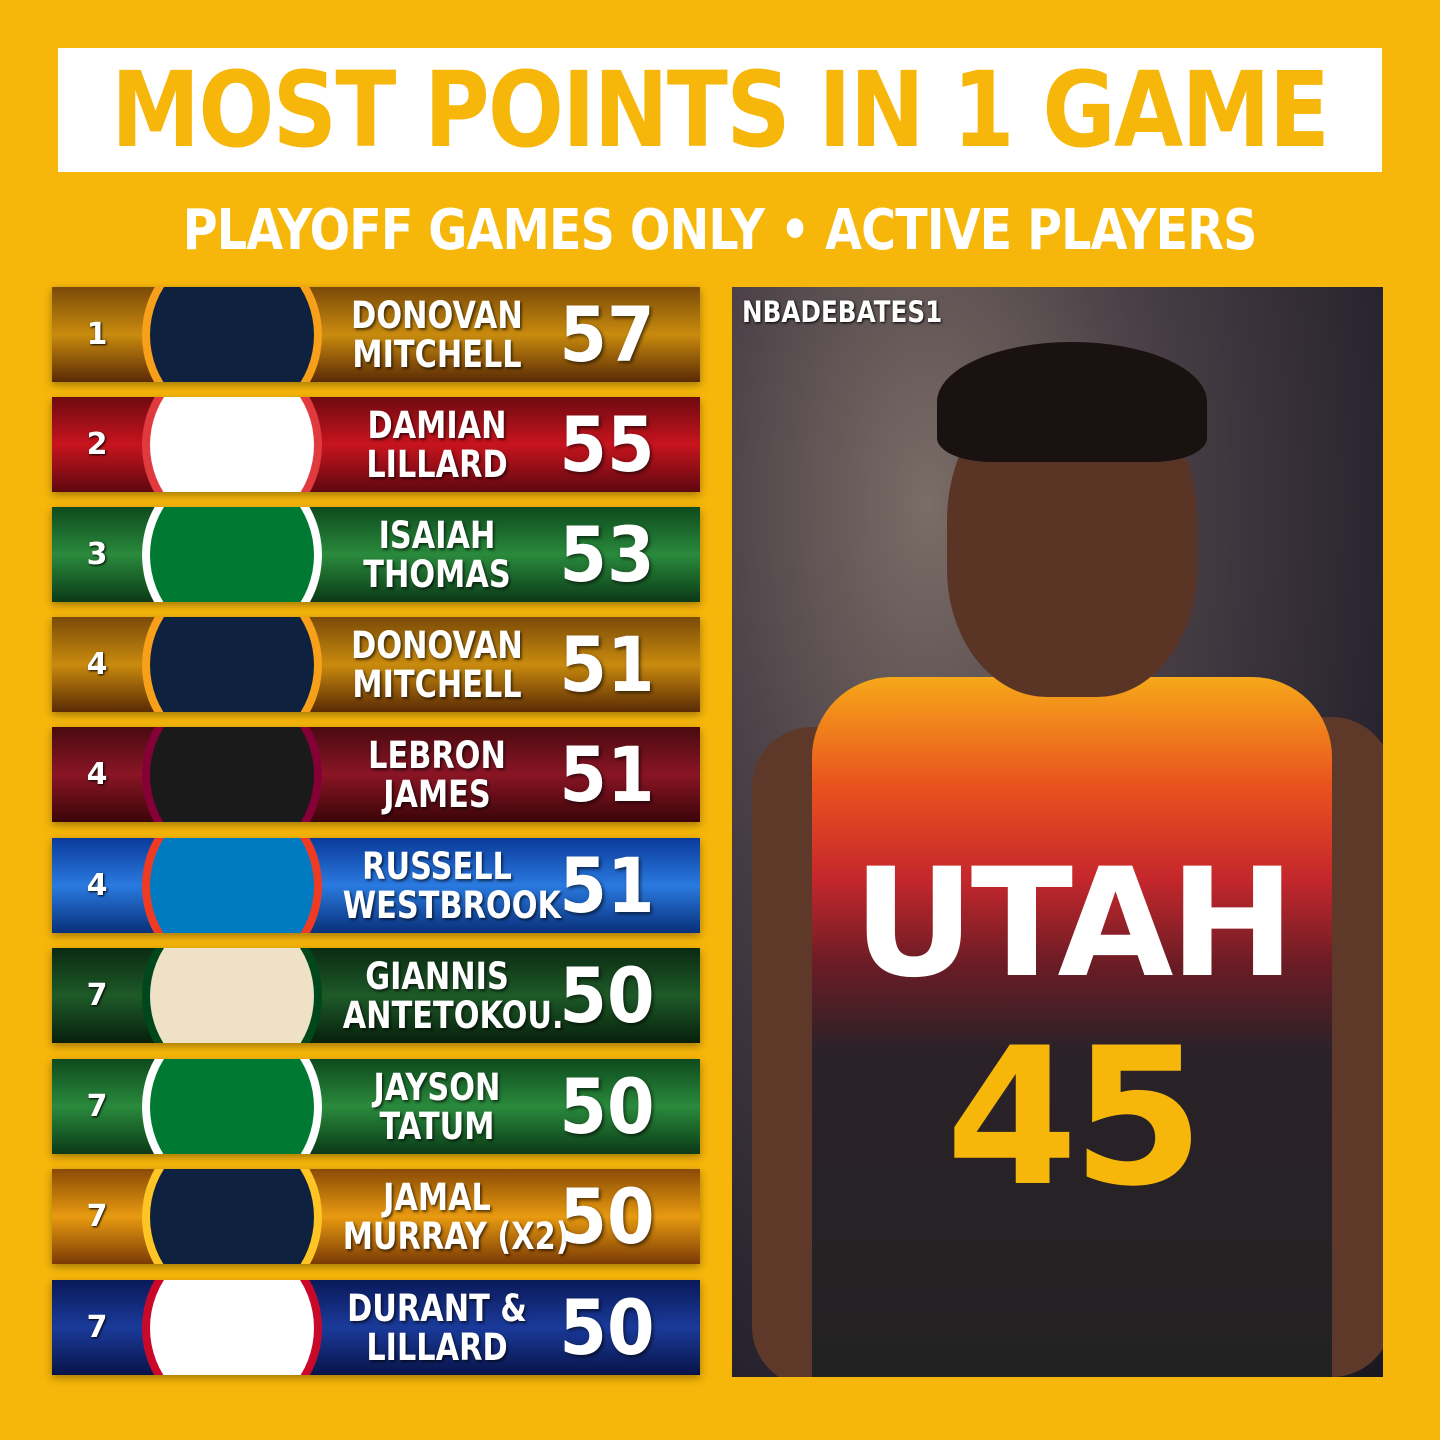 This screenshot has width=1440, height=1440. What do you see at coordinates (437, 1308) in the screenshot?
I see `player-name-line1: DURANT &` at bounding box center [437, 1308].